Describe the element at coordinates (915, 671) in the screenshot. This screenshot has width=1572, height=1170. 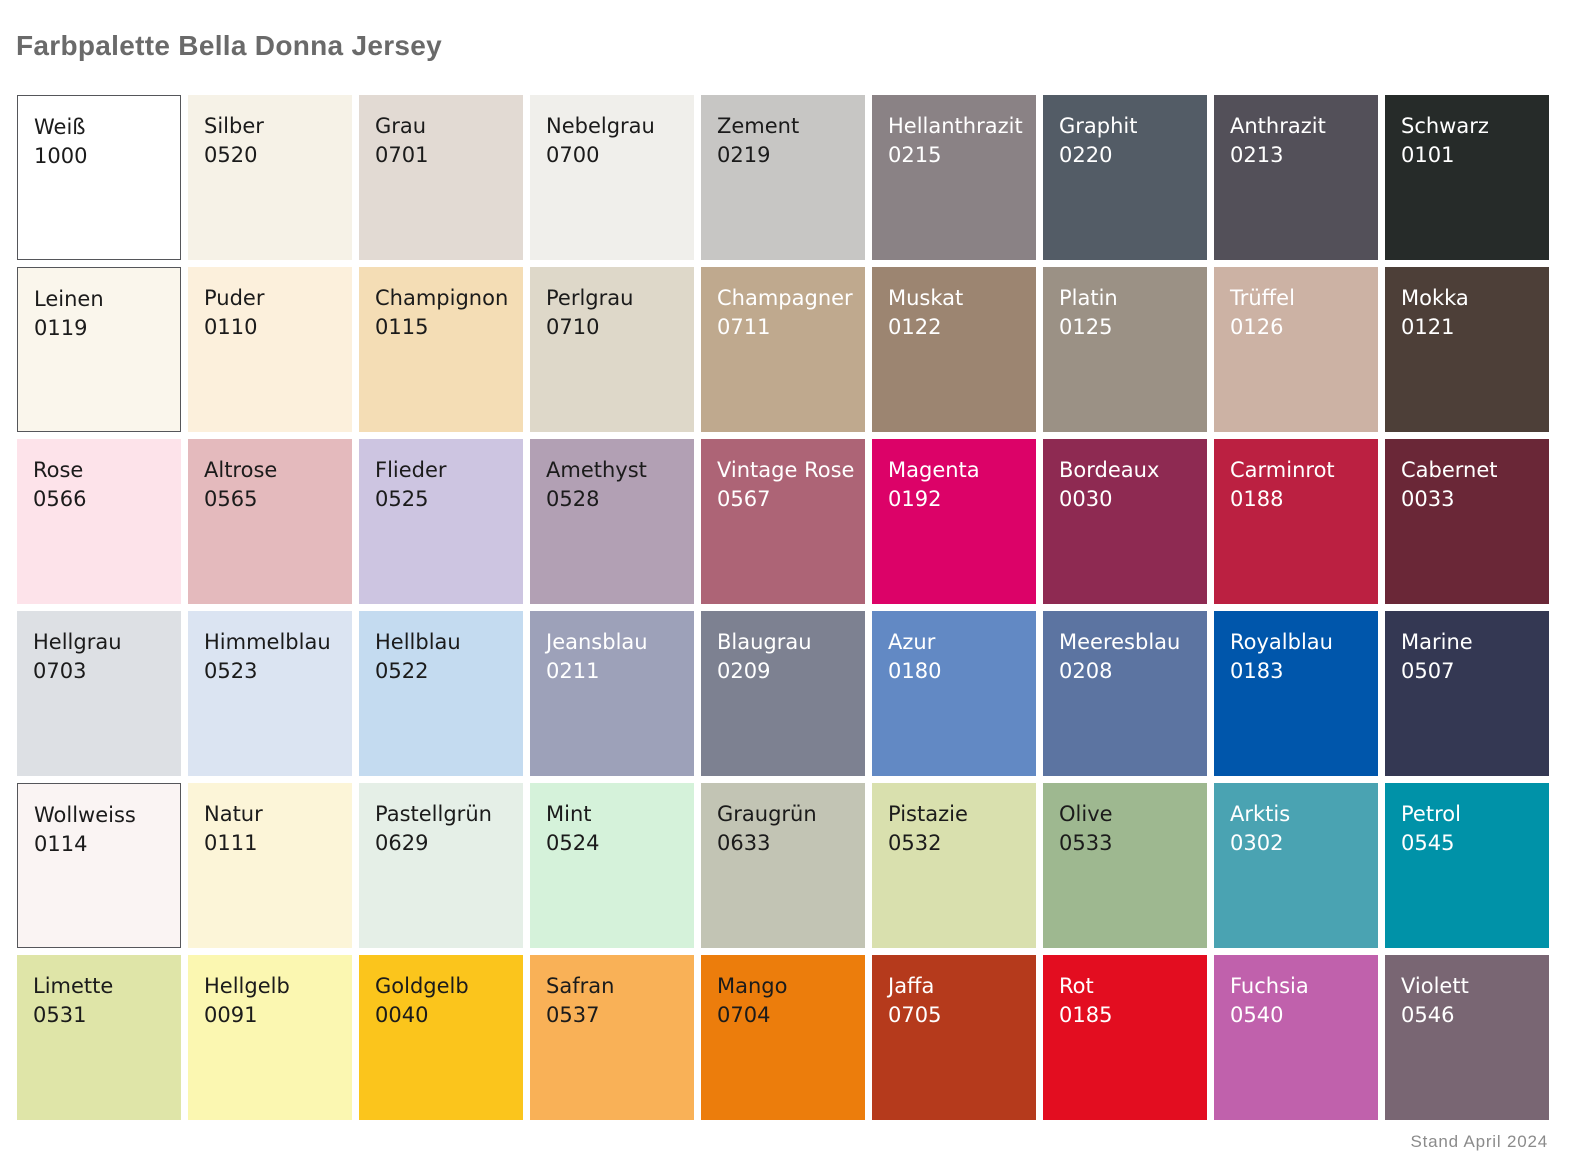
I see `swatch-code: 0180` at that location.